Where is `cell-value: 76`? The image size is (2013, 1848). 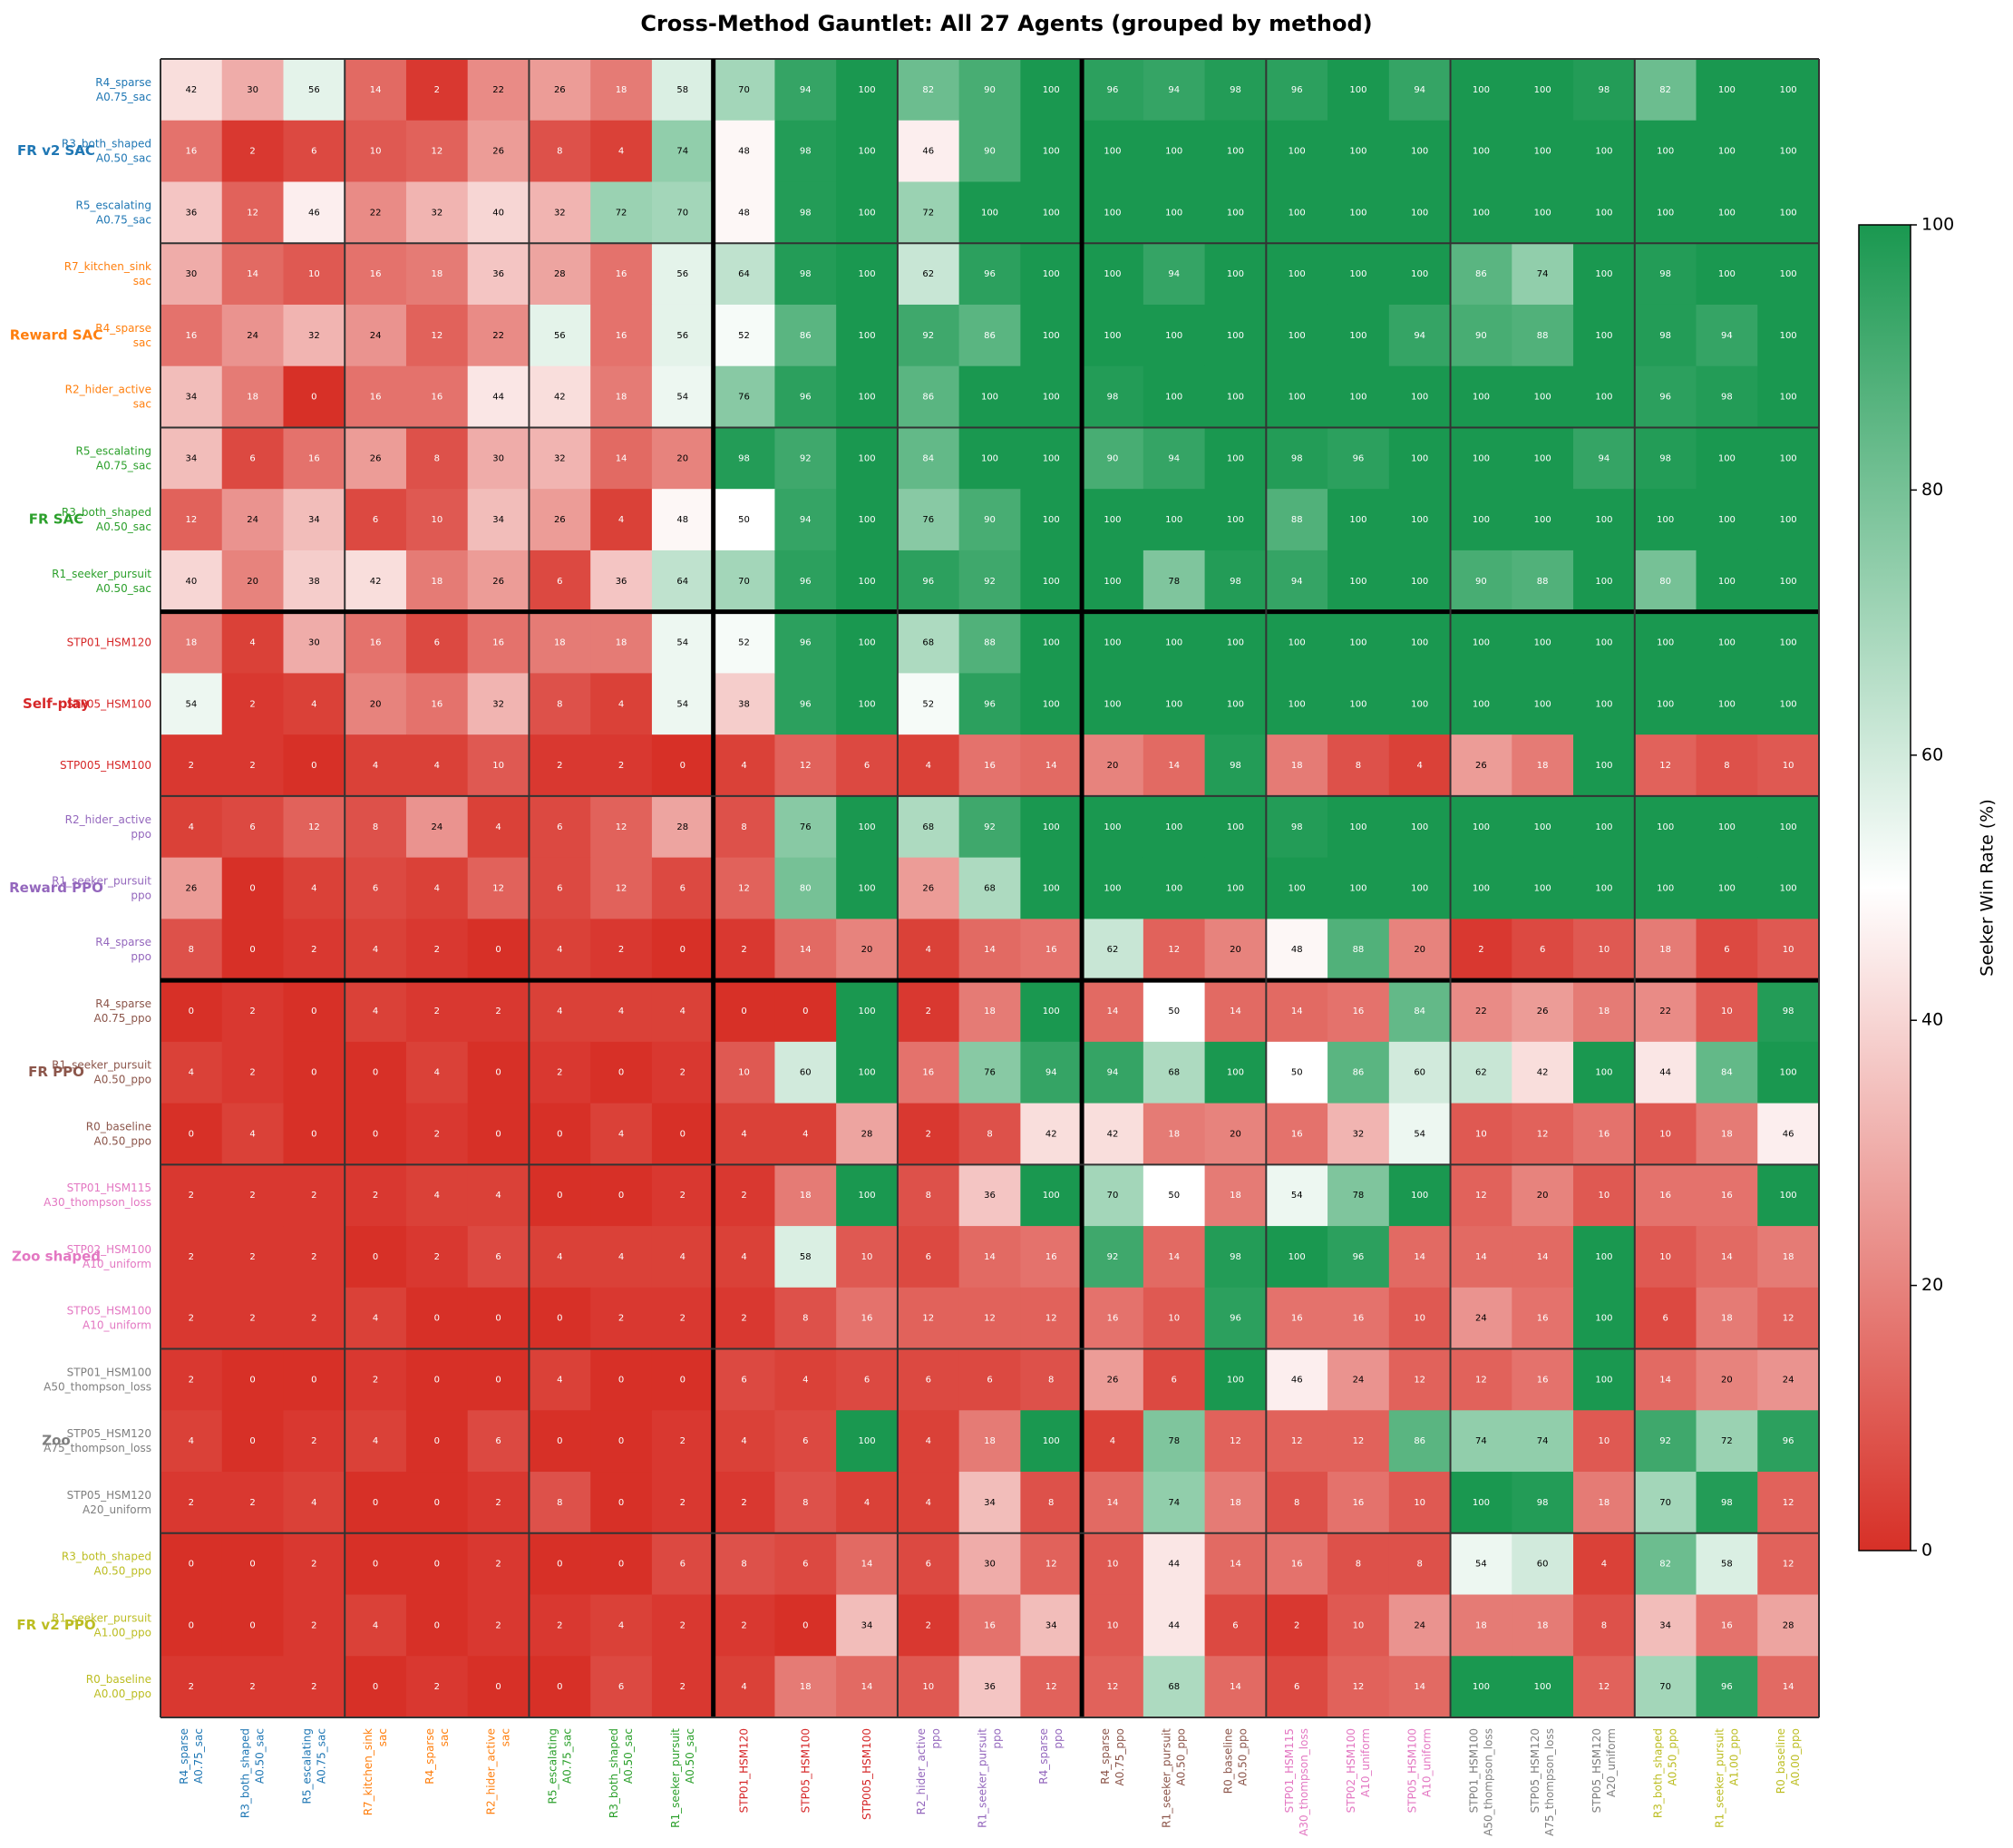 cell-value: 76 is located at coordinates (990, 1073).